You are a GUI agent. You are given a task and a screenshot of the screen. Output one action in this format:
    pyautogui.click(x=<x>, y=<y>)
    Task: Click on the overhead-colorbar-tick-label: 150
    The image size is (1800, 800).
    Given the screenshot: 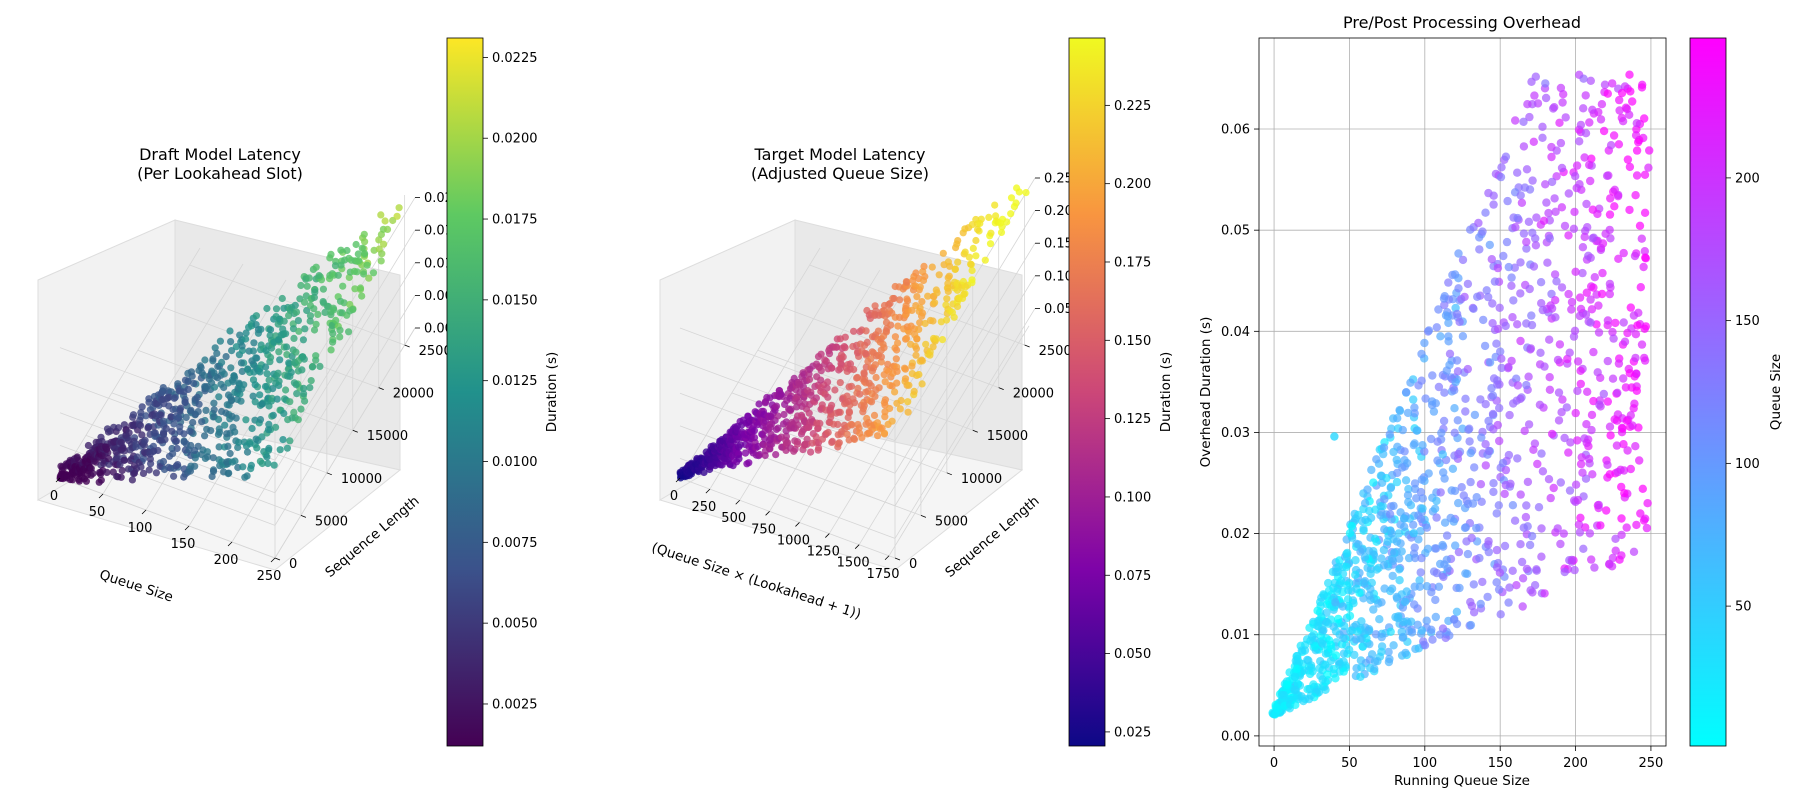 What is the action you would take?
    pyautogui.click(x=1747, y=321)
    